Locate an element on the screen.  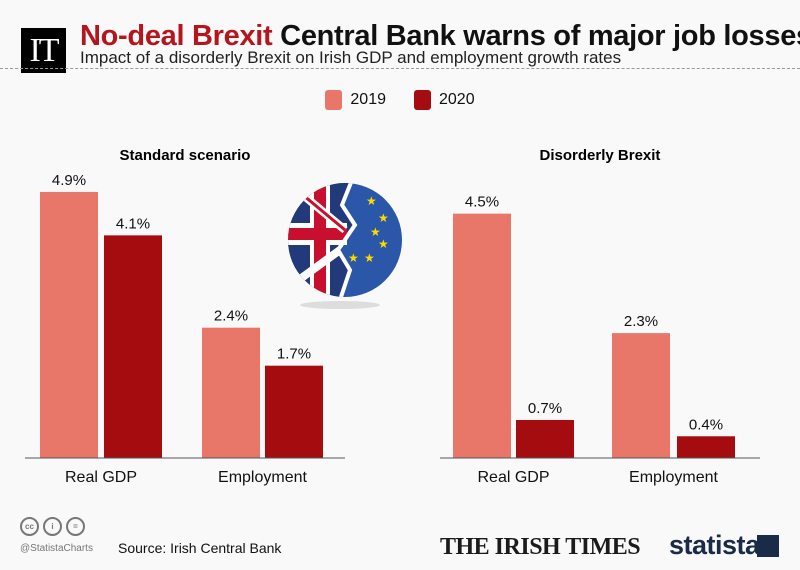
nd-icon: = is located at coordinates (75, 526).